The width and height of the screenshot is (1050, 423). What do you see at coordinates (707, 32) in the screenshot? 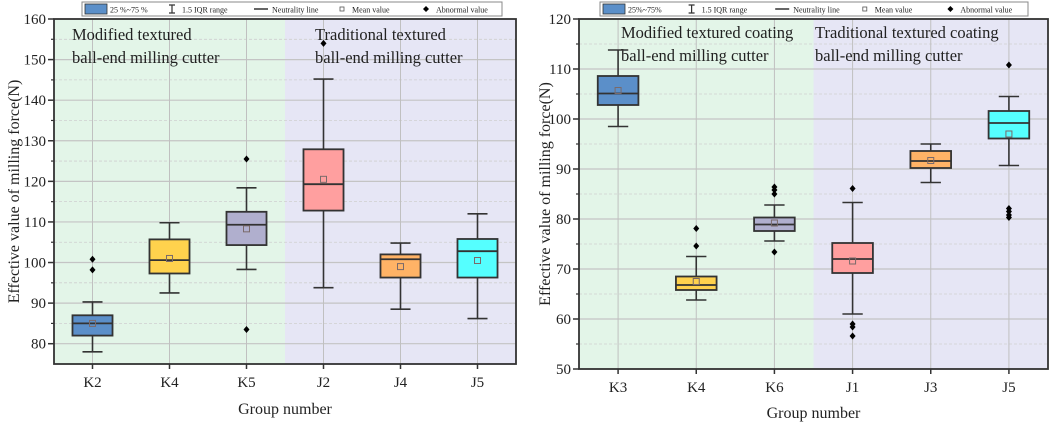
I see `region-label: Modified textured coating` at bounding box center [707, 32].